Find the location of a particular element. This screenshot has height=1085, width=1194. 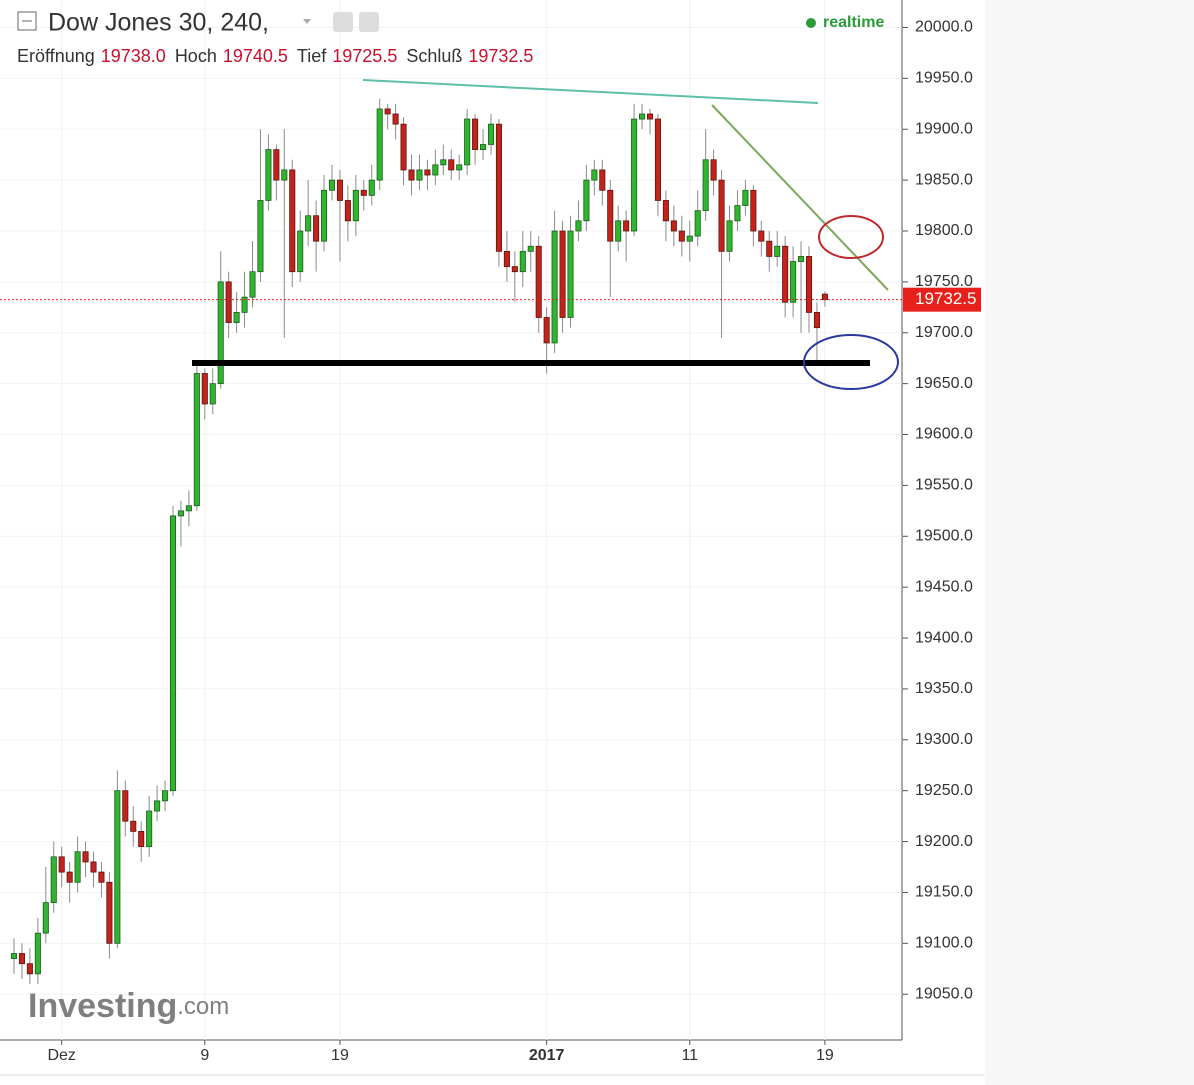

downtrend-line is located at coordinates (800, 197).